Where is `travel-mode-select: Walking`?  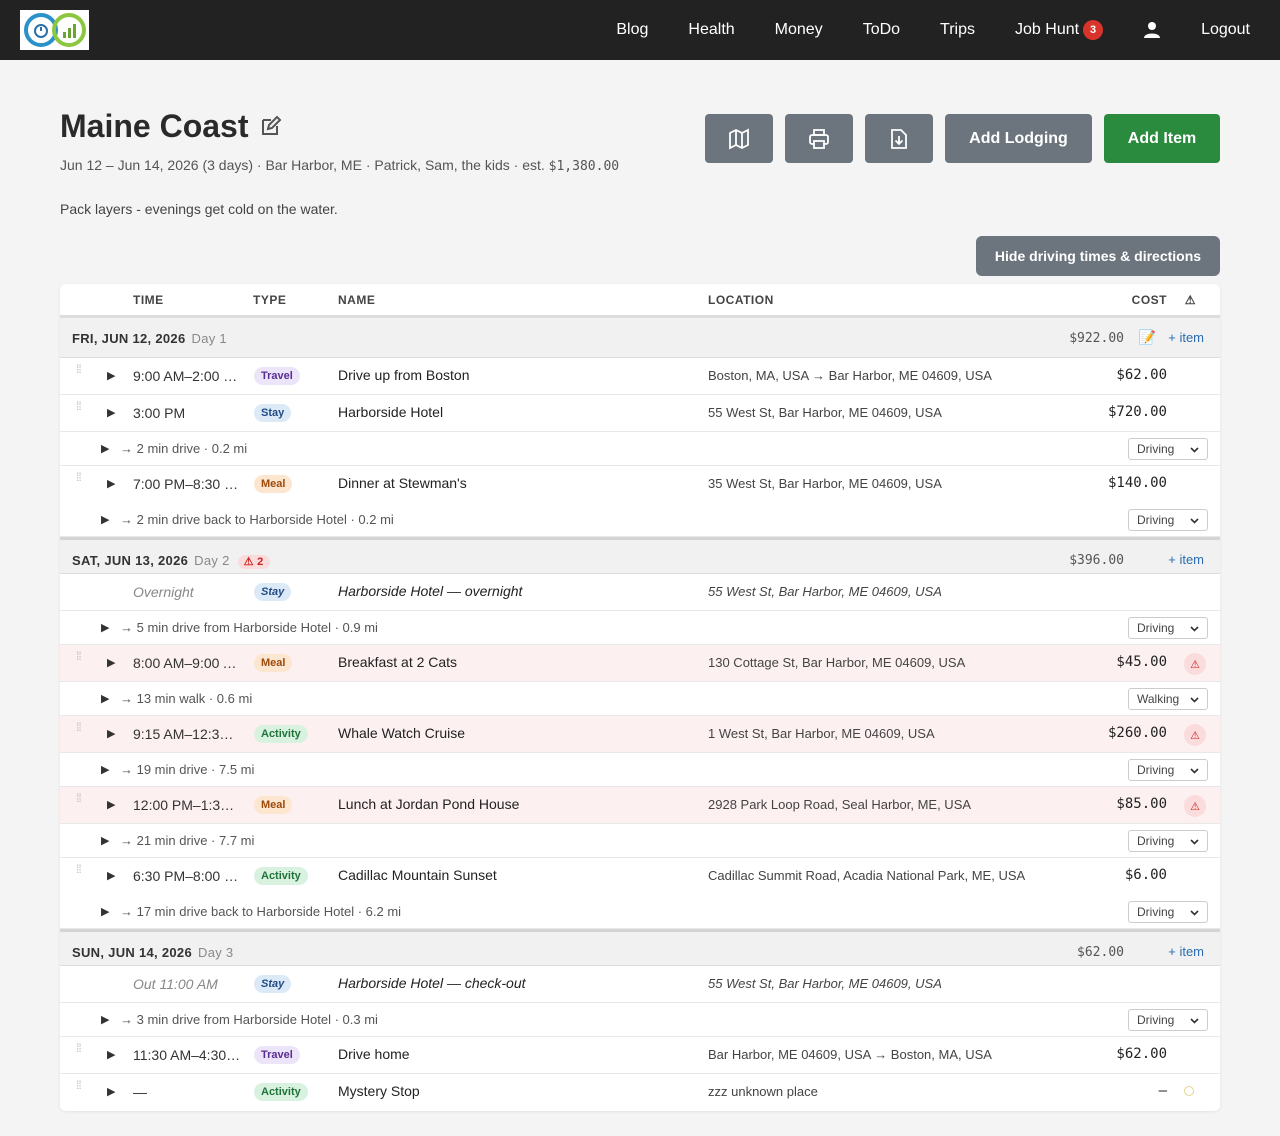
travel-mode-select: Walking is located at coordinates (1168, 699).